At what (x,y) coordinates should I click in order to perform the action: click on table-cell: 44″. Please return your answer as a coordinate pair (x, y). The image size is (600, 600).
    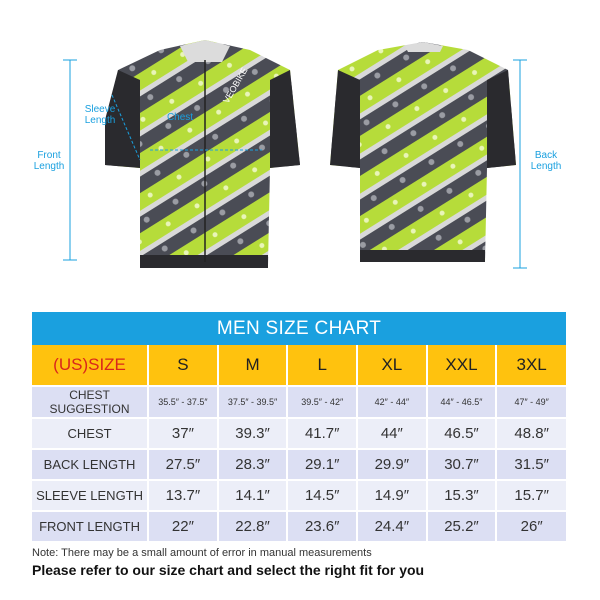
    Looking at the image, I should click on (392, 434).